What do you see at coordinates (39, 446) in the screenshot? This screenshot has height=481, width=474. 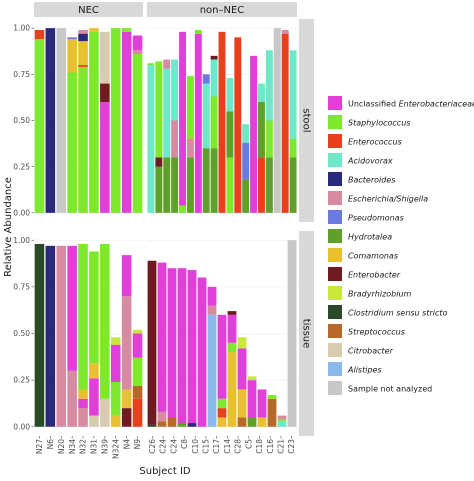 I see `x-tick-label: N27` at bounding box center [39, 446].